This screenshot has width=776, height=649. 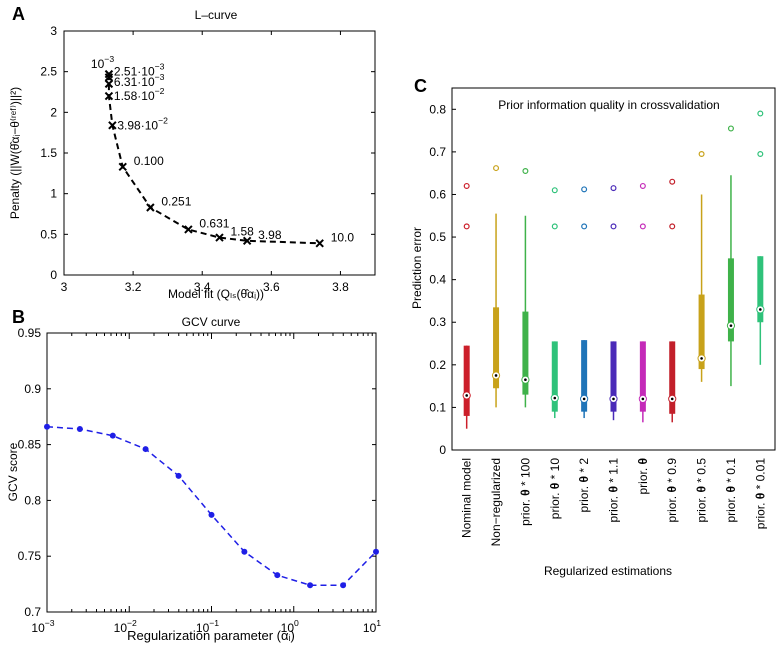 I want to click on panel-a-point-label: 0.100, so click(x=149, y=161).